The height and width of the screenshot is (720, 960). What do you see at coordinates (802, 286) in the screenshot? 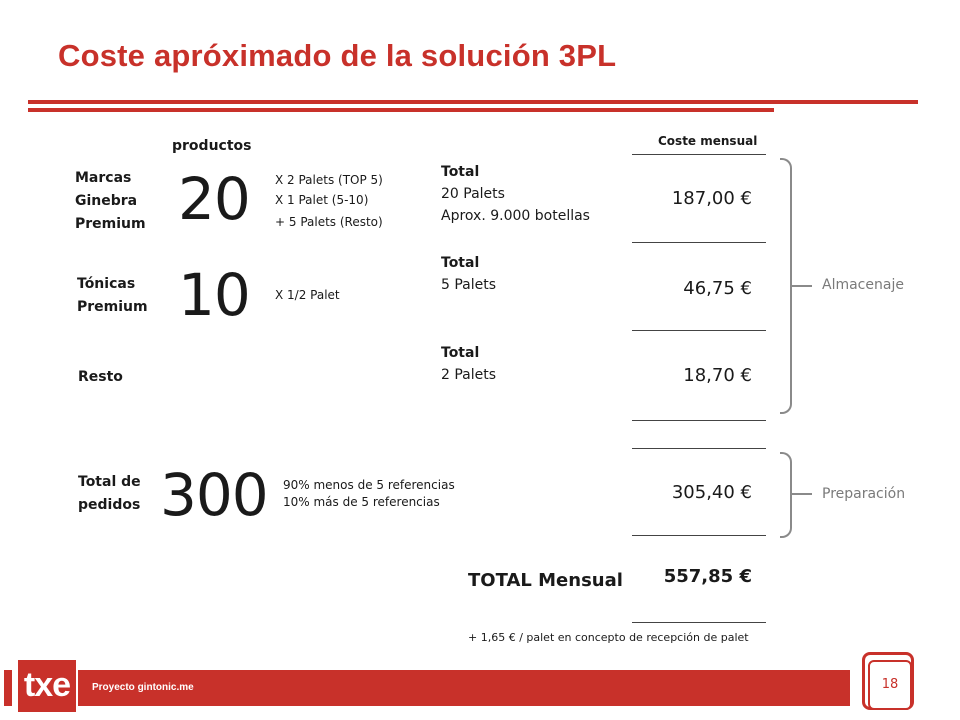
I see `almacenaje-bracket-tick` at bounding box center [802, 286].